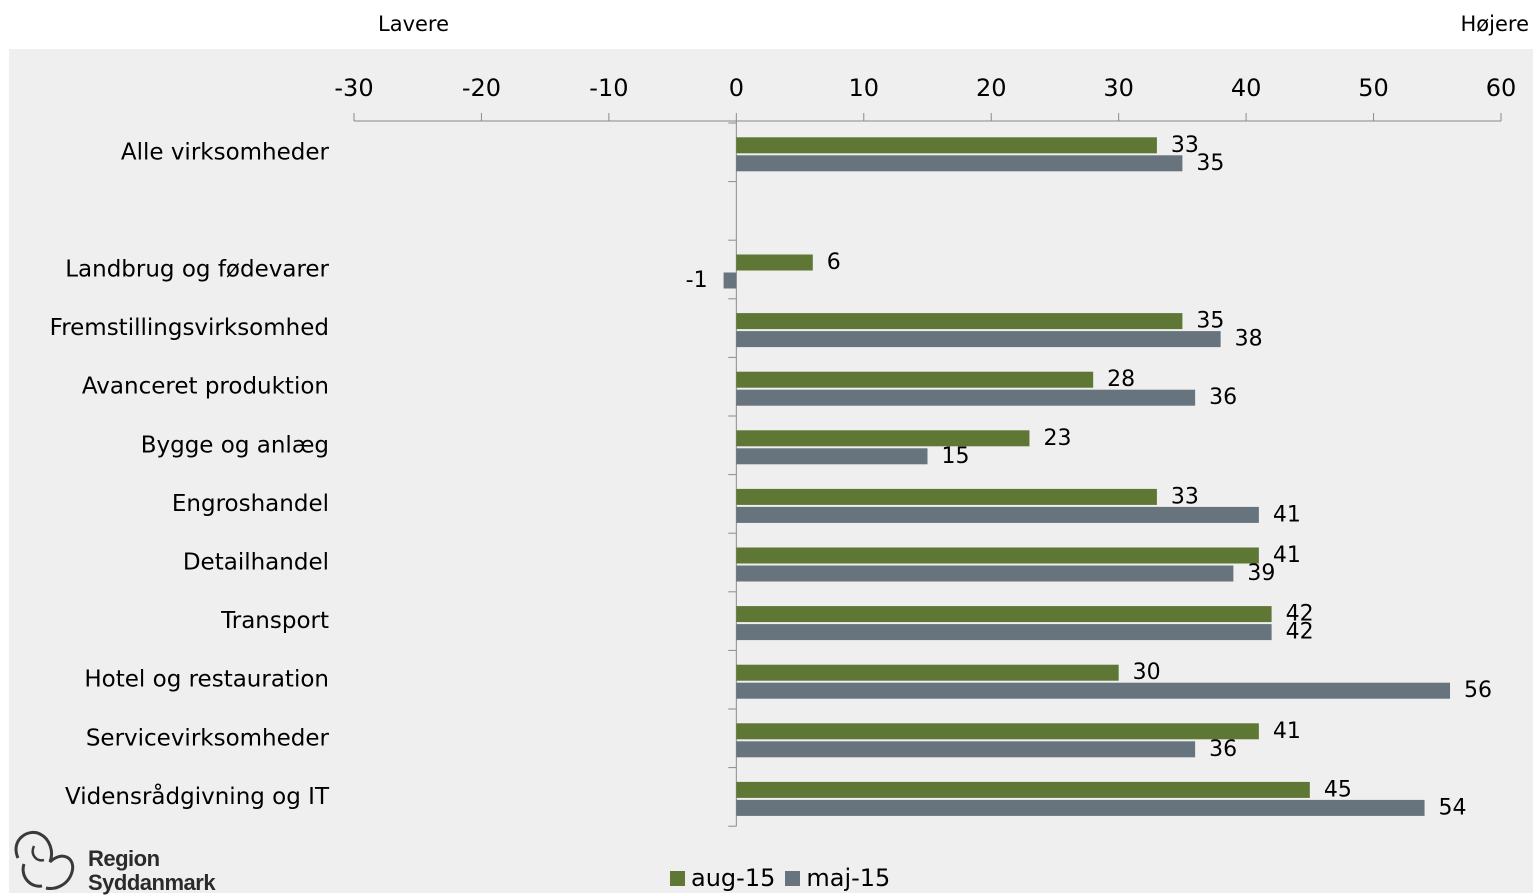  What do you see at coordinates (1261, 573) in the screenshot?
I see `data-label: 39` at bounding box center [1261, 573].